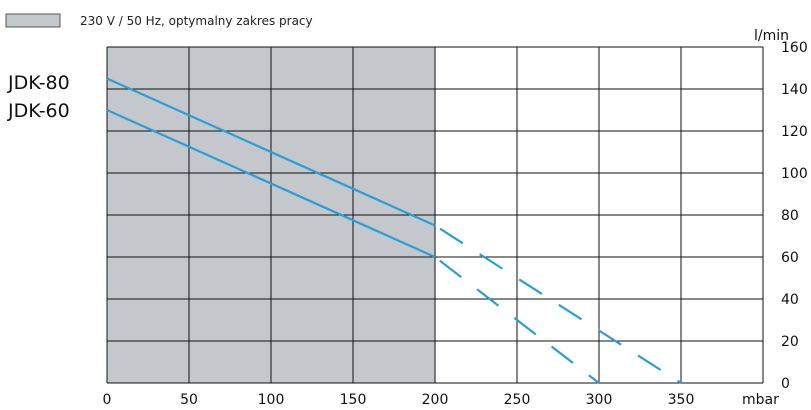 Image resolution: width=811 pixels, height=410 pixels. Describe the element at coordinates (794, 174) in the screenshot. I see `y-tick-label: 100` at that location.